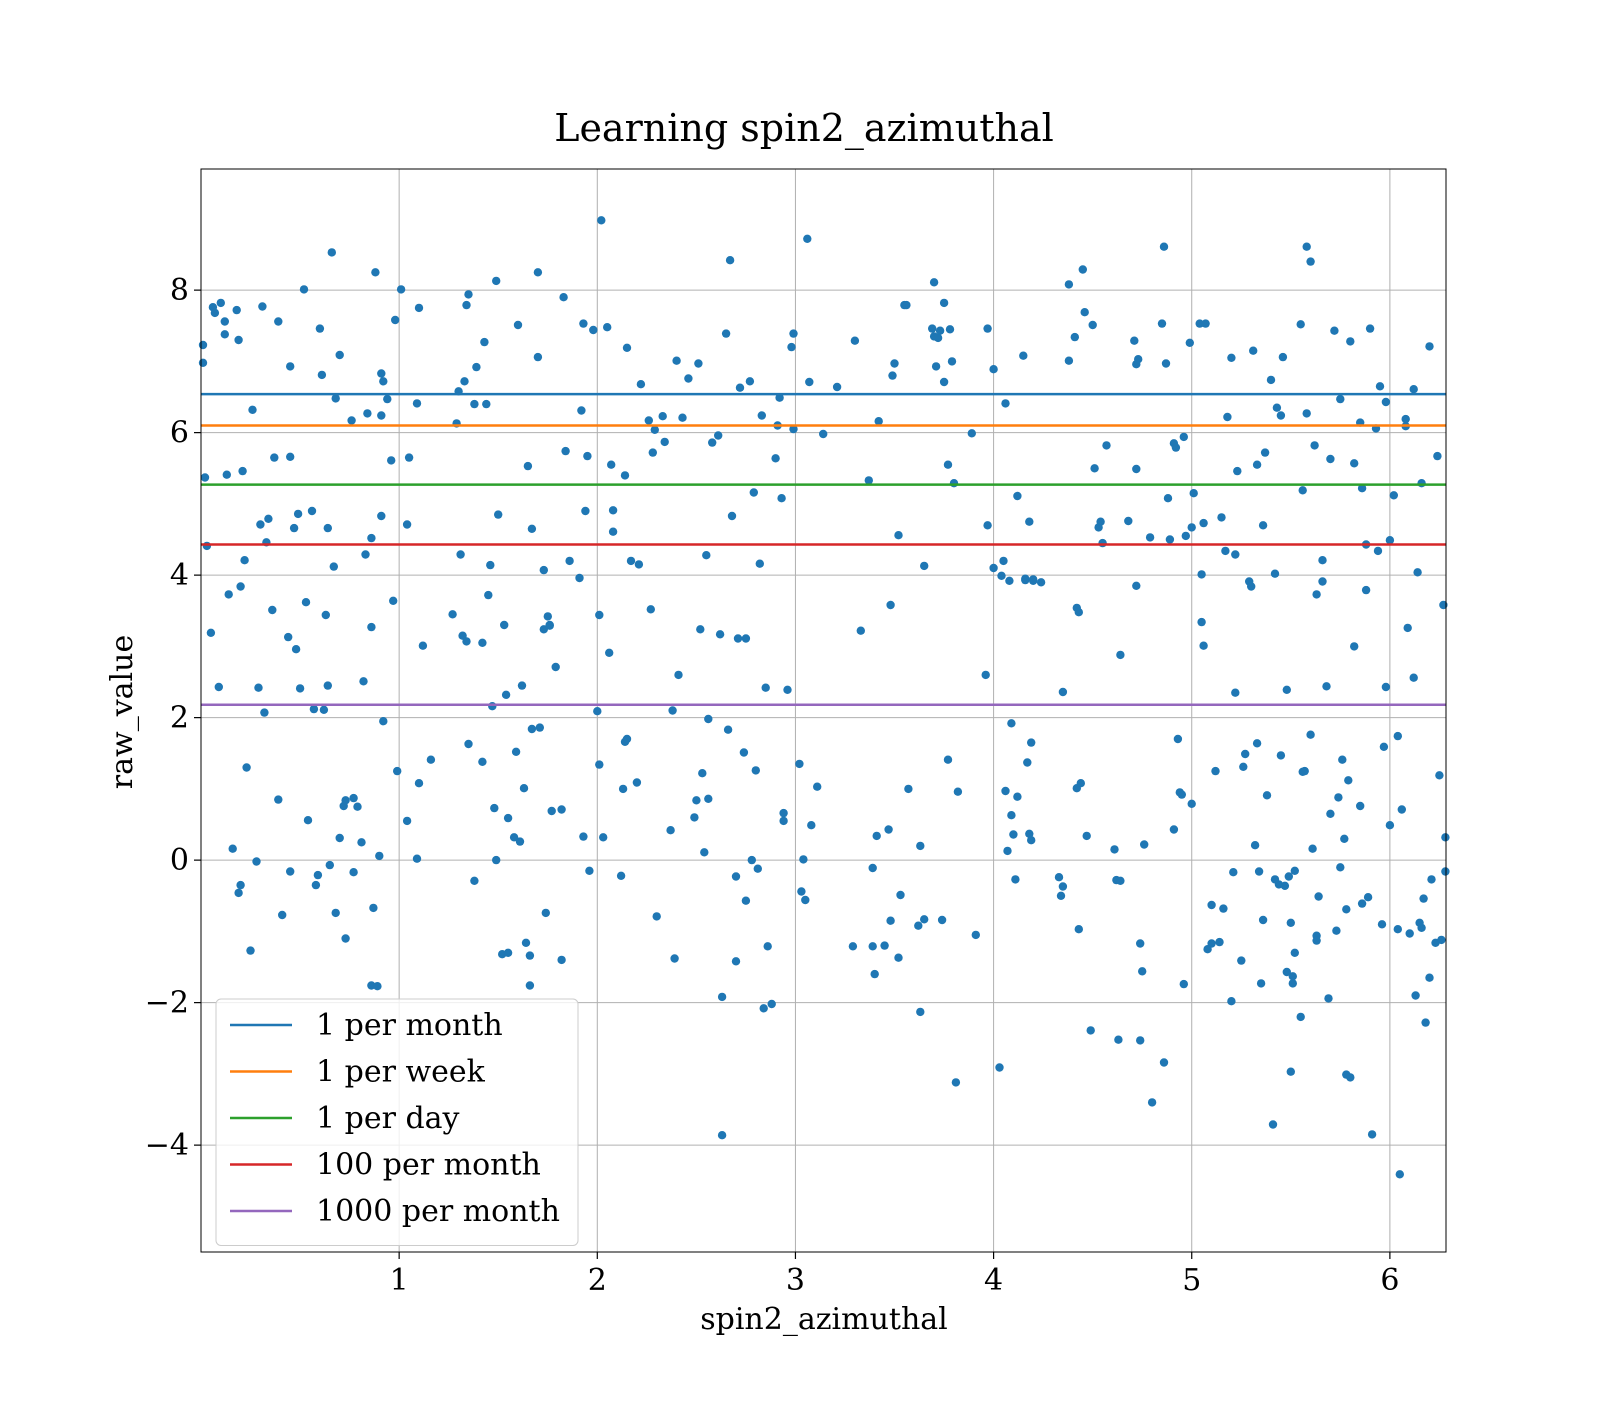 Image resolution: width=1600 pixels, height=1404 pixels. Describe the element at coordinates (438, 1211) in the screenshot. I see `legend-label: 1000 per month` at that location.